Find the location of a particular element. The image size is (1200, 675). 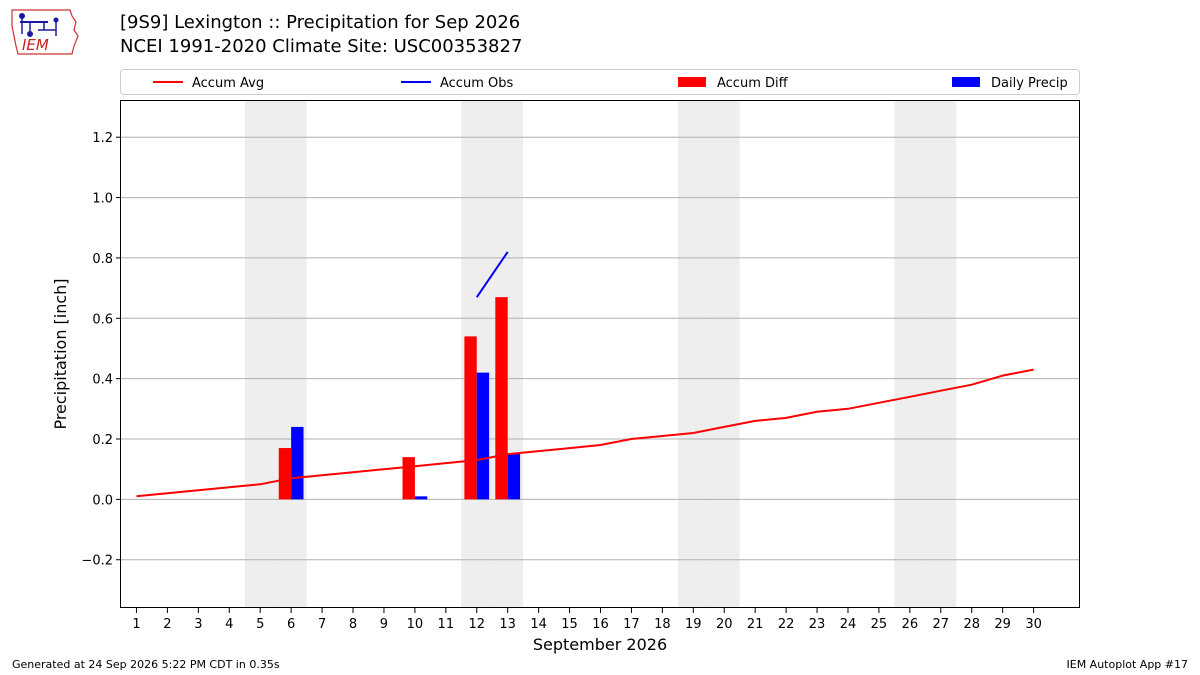

legend-label-accum_avg: Accum Avg is located at coordinates (228, 83).